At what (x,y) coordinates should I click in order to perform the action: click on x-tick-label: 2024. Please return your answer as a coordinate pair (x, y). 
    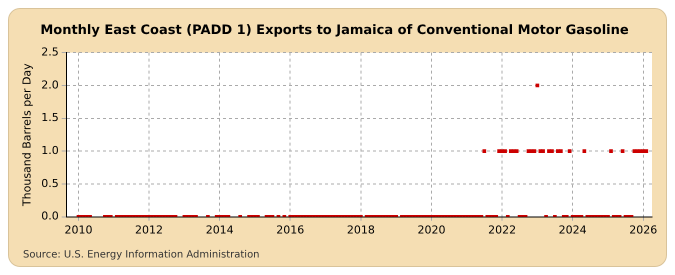
    Looking at the image, I should click on (572, 229).